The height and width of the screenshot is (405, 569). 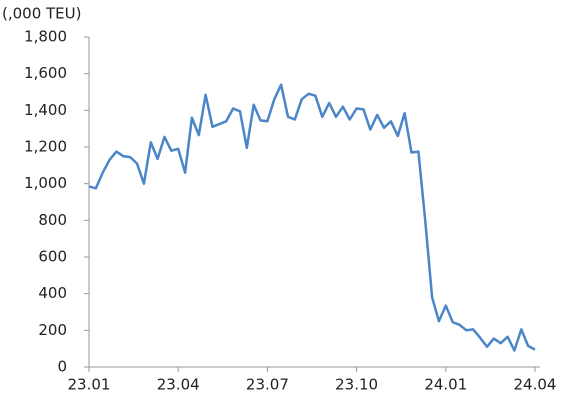 What do you see at coordinates (89, 385) in the screenshot?
I see `x-tick-label: 23.01` at bounding box center [89, 385].